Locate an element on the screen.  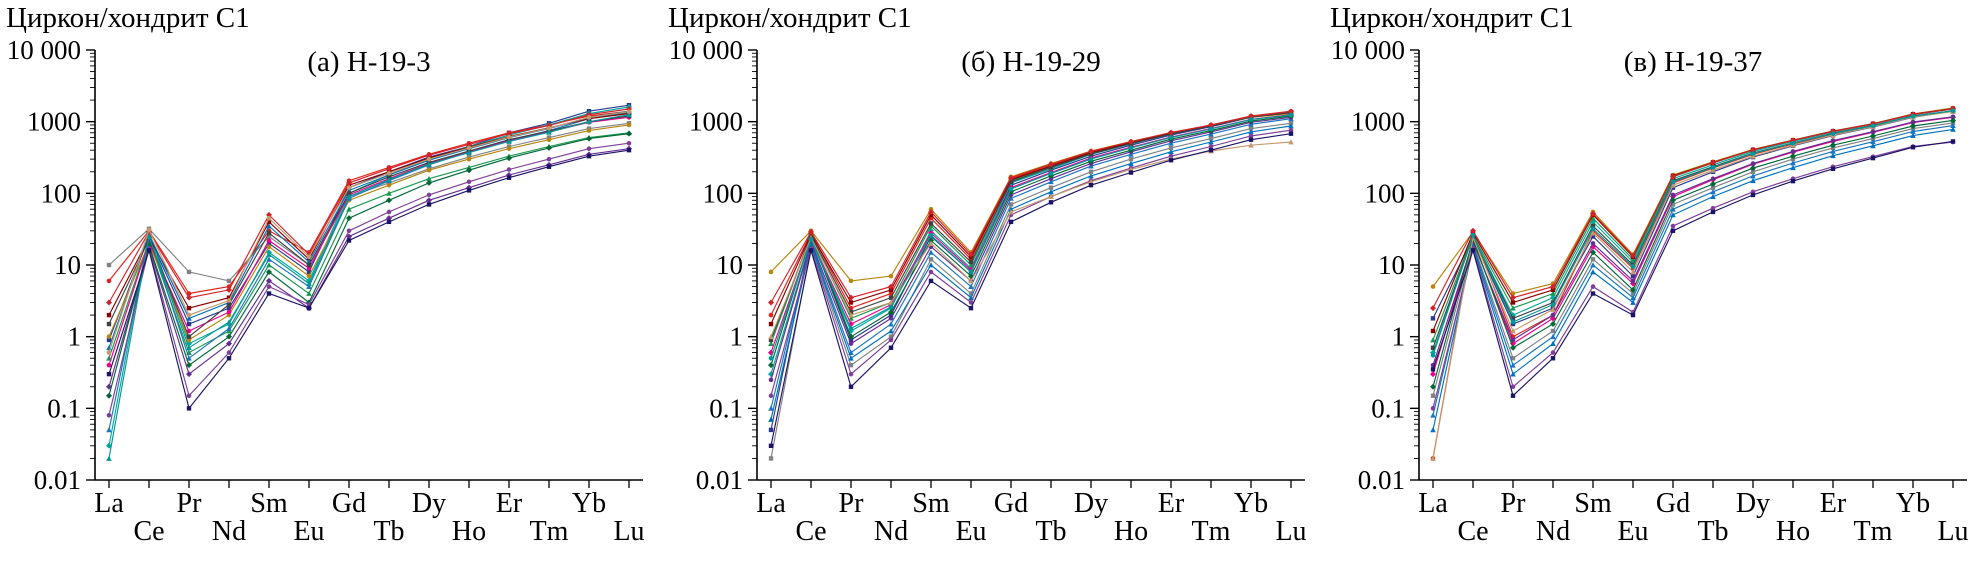
y-tick-label: 100 is located at coordinates (1385, 193).